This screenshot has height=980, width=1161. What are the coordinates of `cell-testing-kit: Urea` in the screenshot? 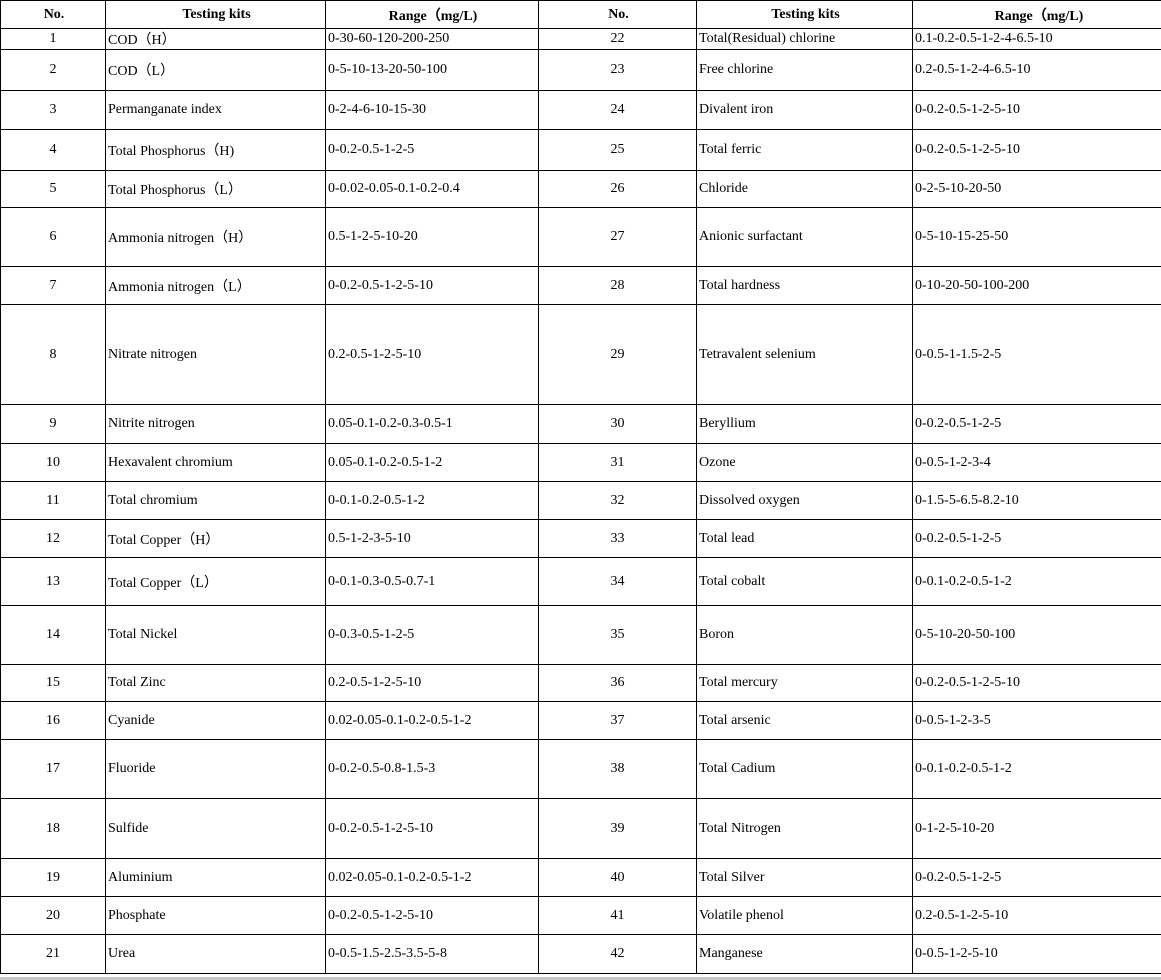 It's located at (215, 954).